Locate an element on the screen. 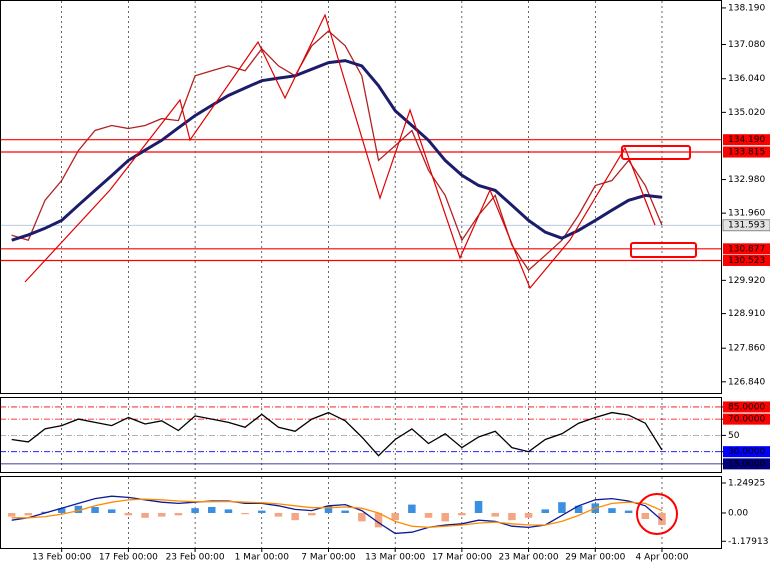 The image size is (770, 569). y-tick-label: 136.040 is located at coordinates (746, 79).